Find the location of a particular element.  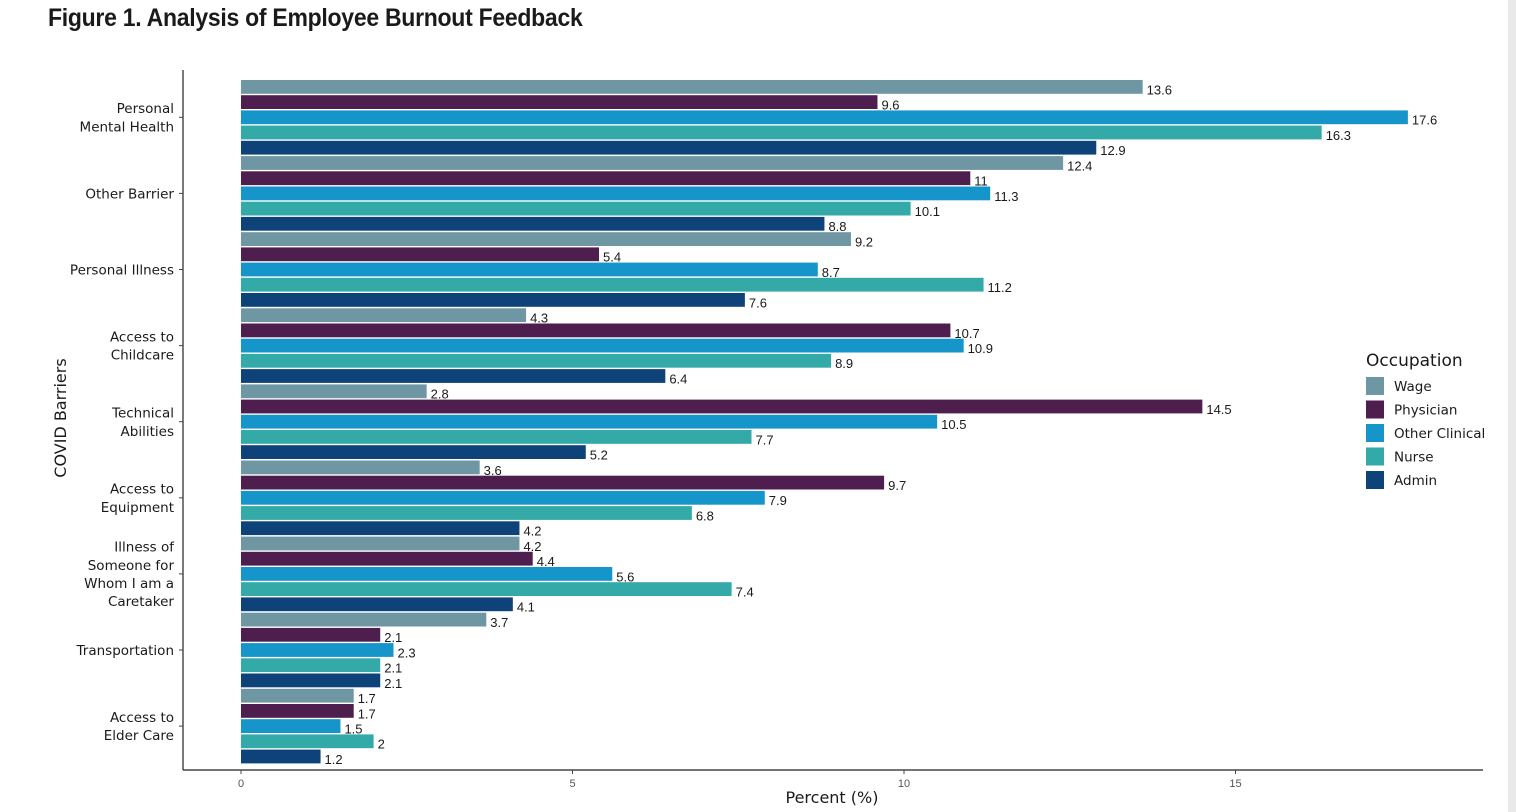

data-label: 10.1 is located at coordinates (927, 211).